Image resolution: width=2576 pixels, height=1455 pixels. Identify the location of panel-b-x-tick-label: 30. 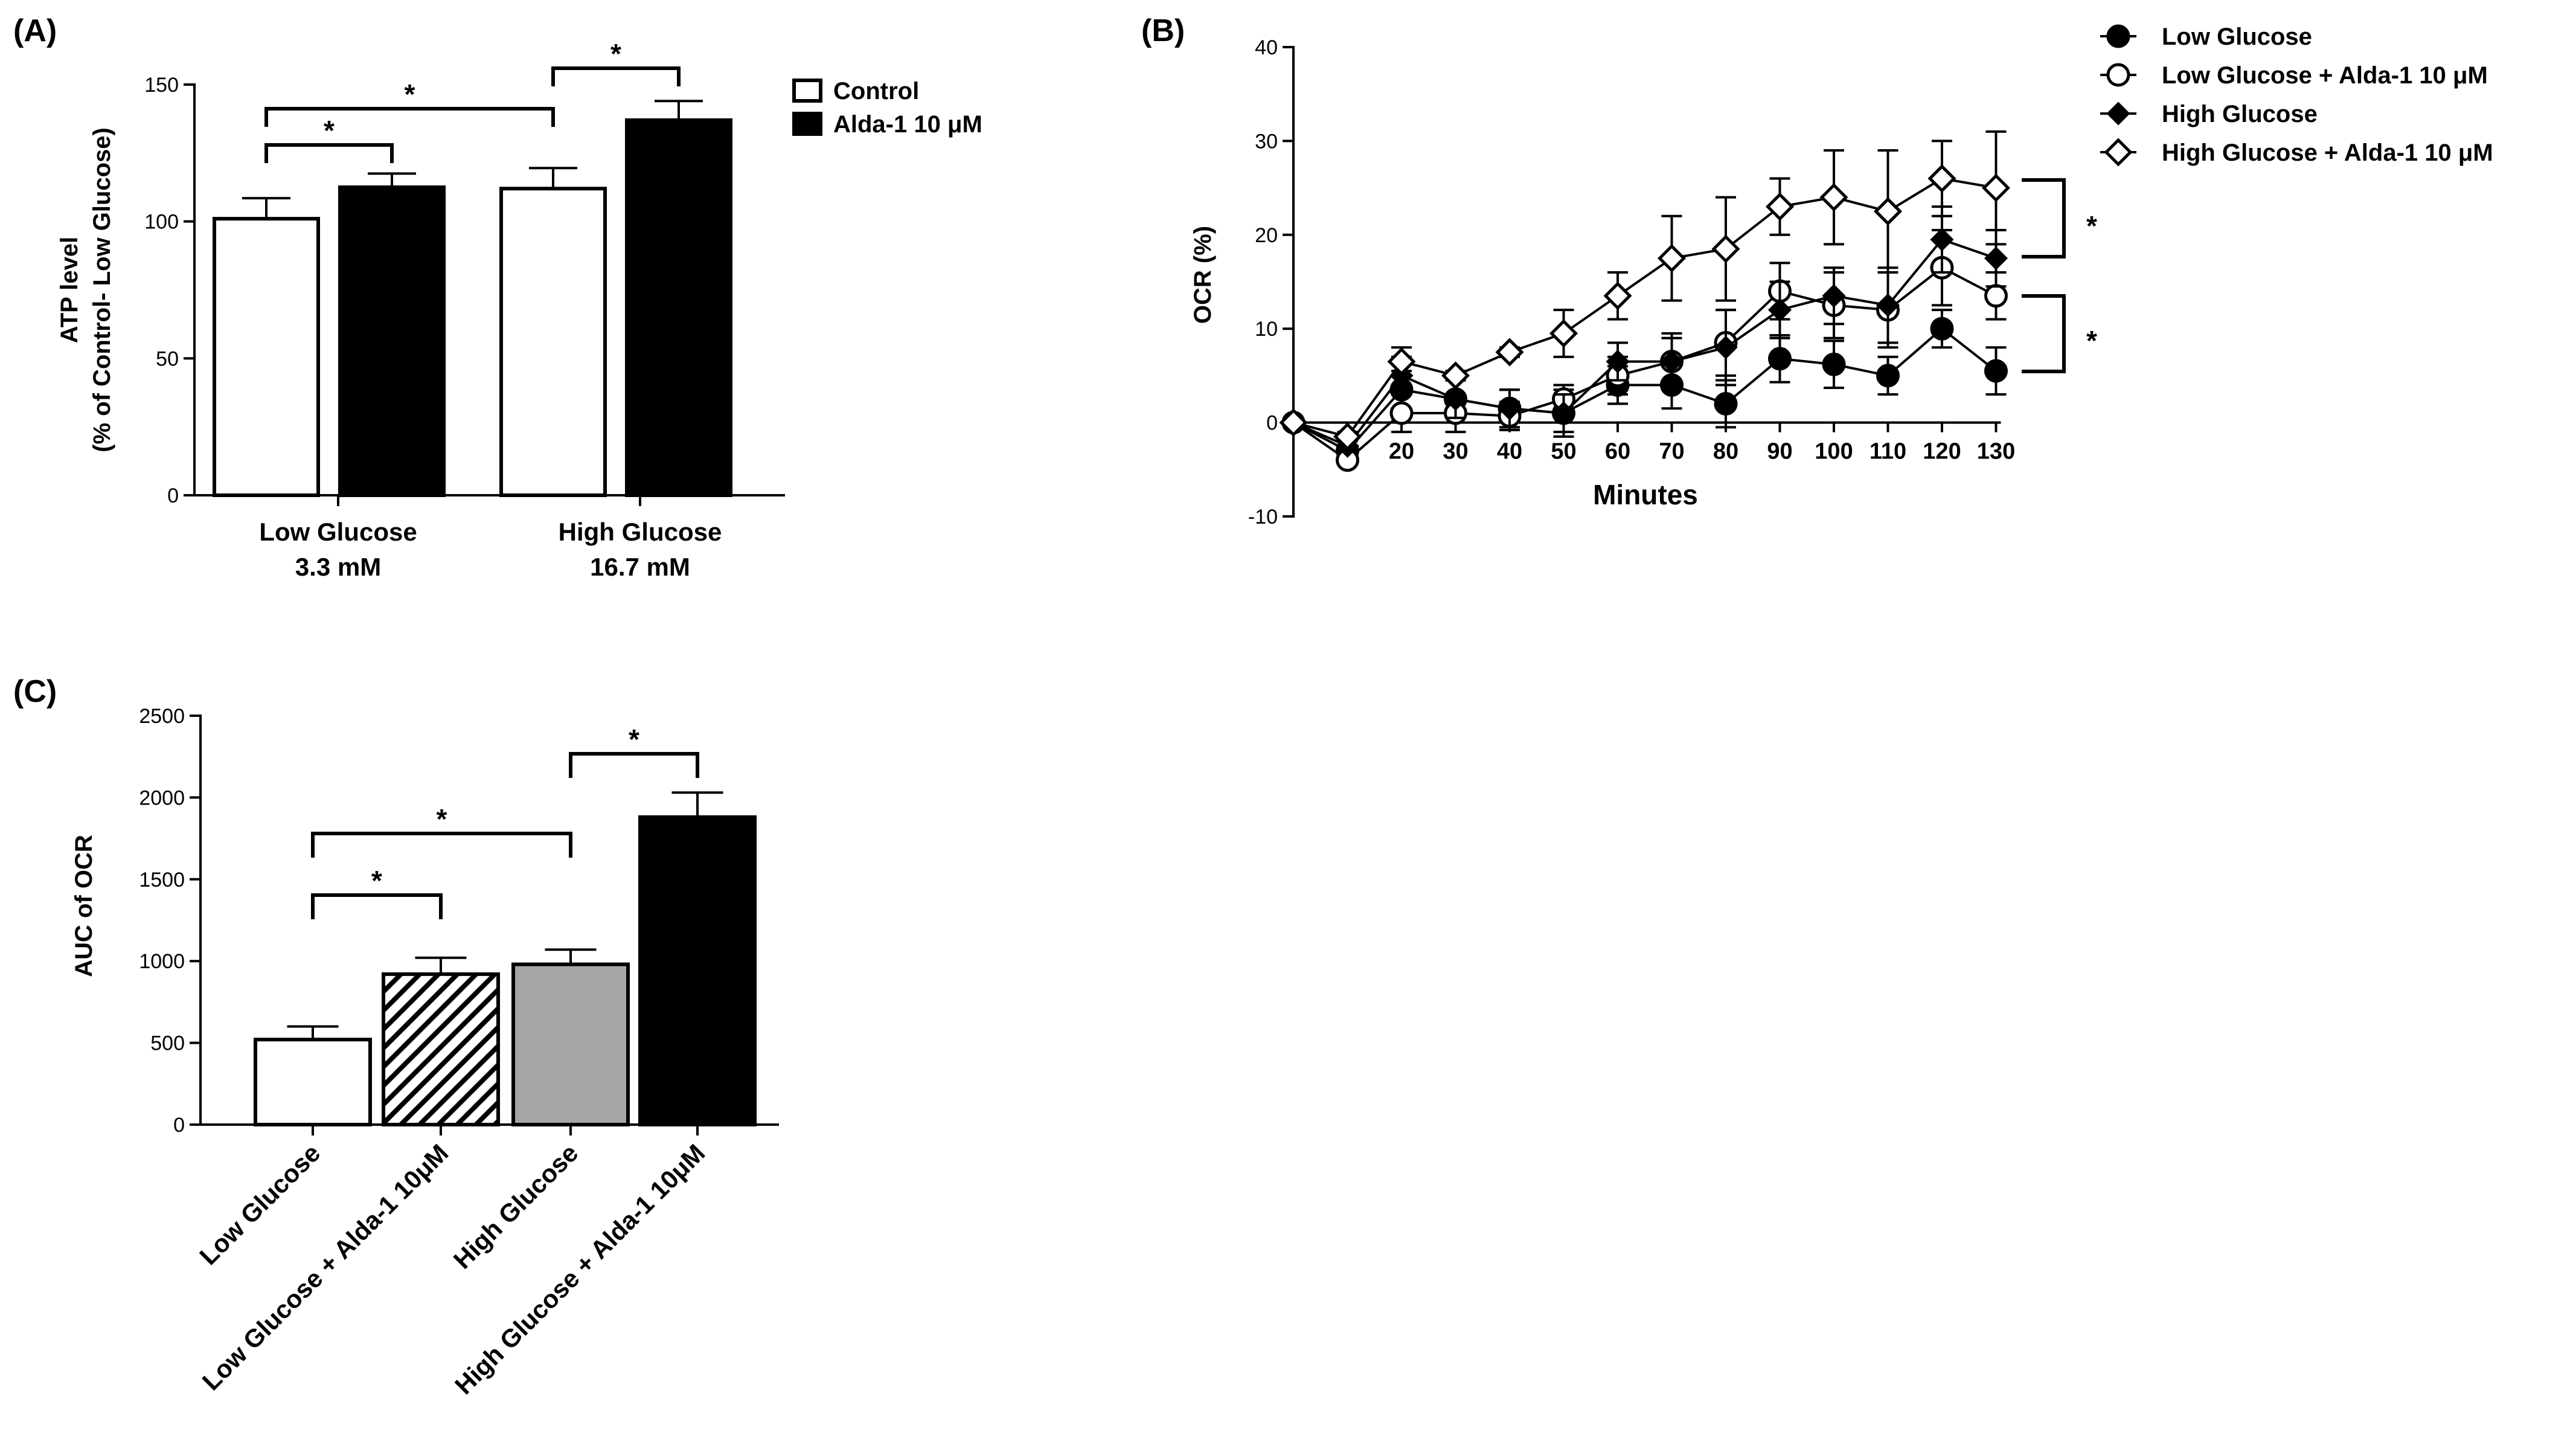
(1455, 451).